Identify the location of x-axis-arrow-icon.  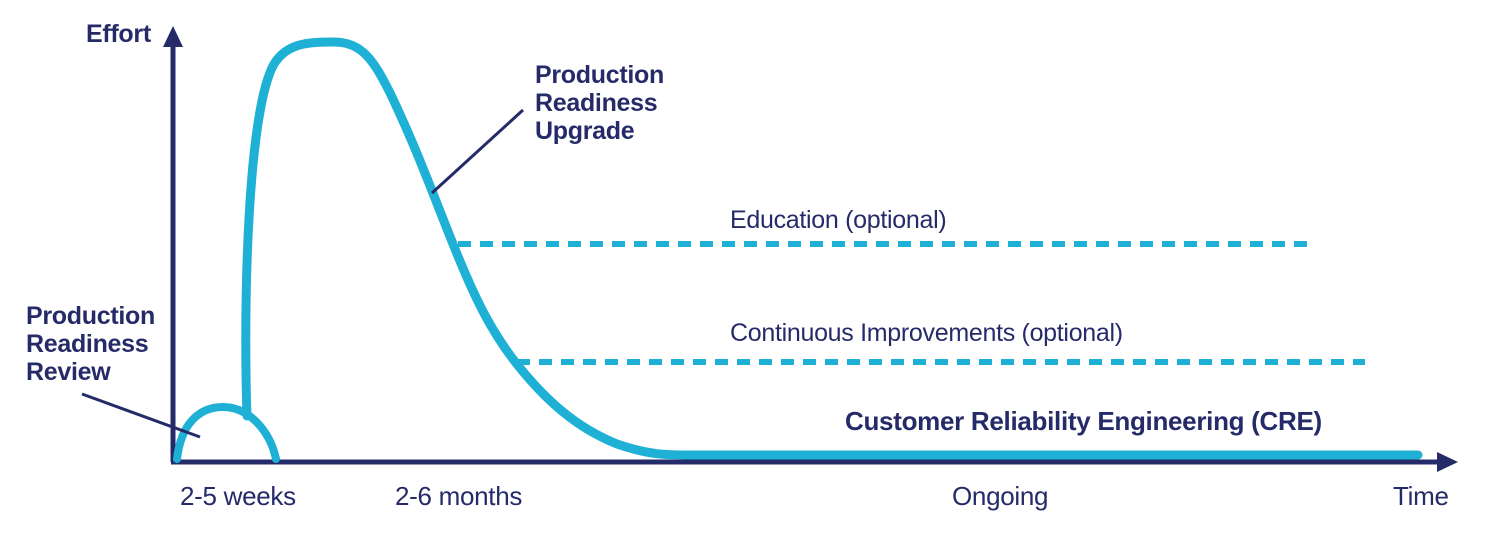
(1447, 462).